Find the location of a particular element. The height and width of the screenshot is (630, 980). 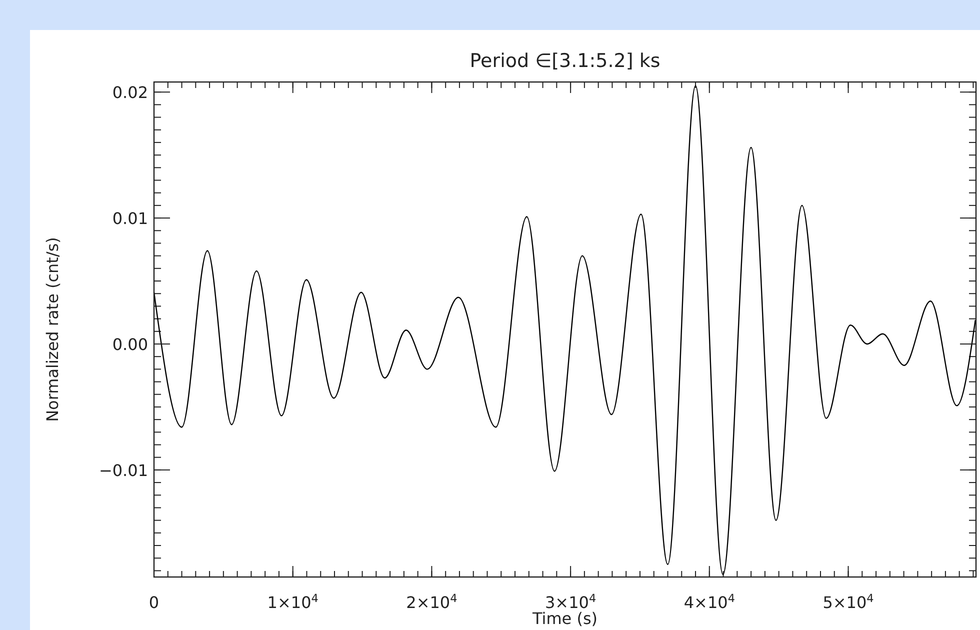

x-tick-label: 1×10$^{4}$ is located at coordinates (292, 602).